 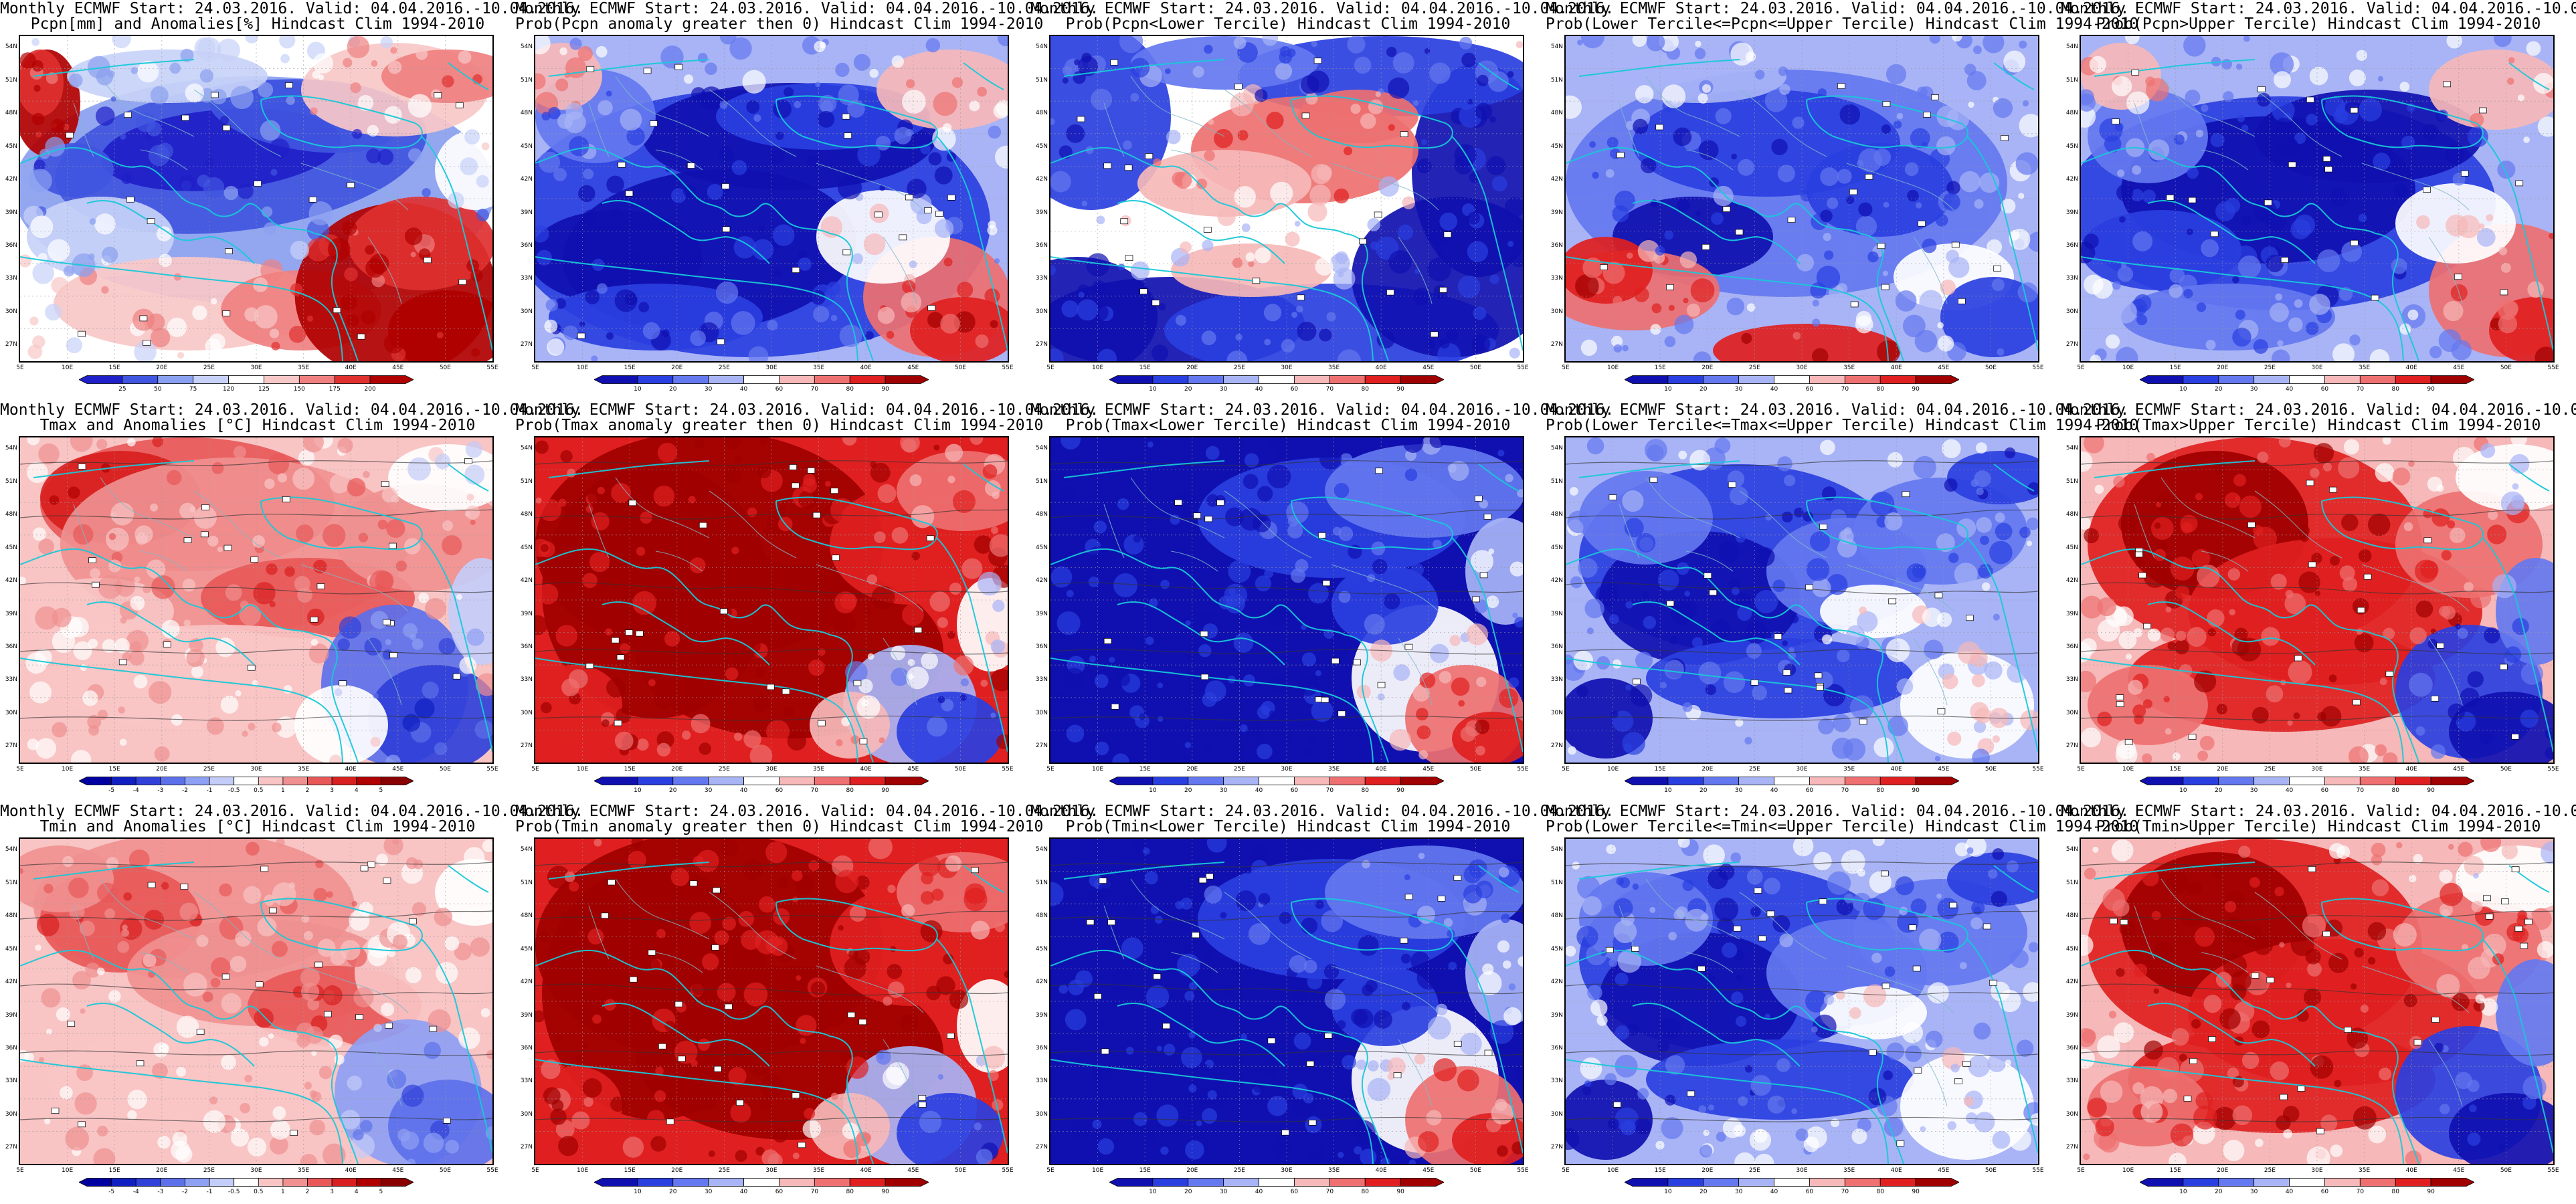 I want to click on lat-tick-label: 30N, so click(x=11, y=712).